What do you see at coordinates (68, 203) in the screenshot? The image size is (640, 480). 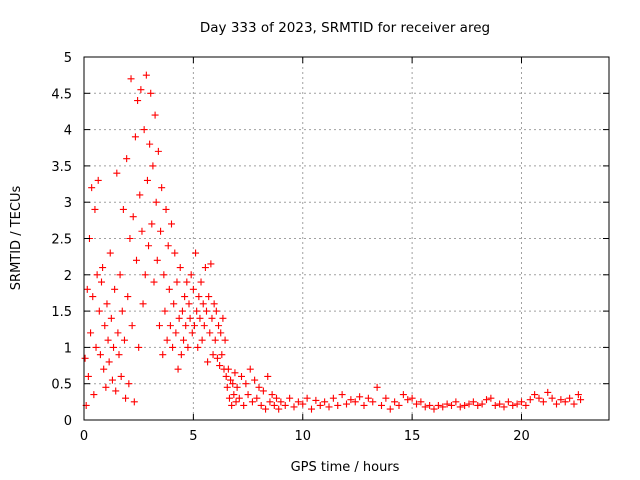 I see `y-tick-label: 3` at bounding box center [68, 203].